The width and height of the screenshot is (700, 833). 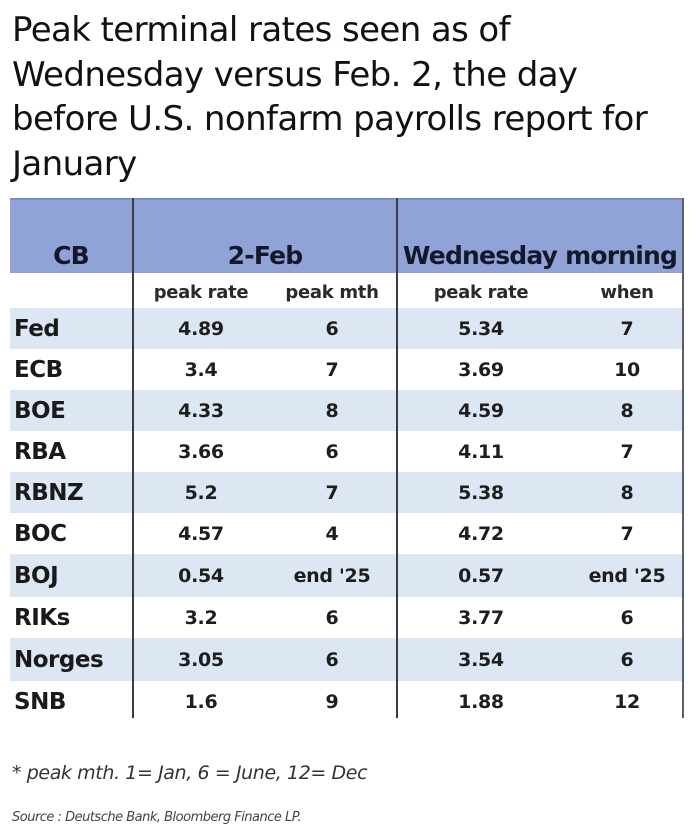 I want to click on subheader-feb-peak-rate: peak rate, so click(x=201, y=292).